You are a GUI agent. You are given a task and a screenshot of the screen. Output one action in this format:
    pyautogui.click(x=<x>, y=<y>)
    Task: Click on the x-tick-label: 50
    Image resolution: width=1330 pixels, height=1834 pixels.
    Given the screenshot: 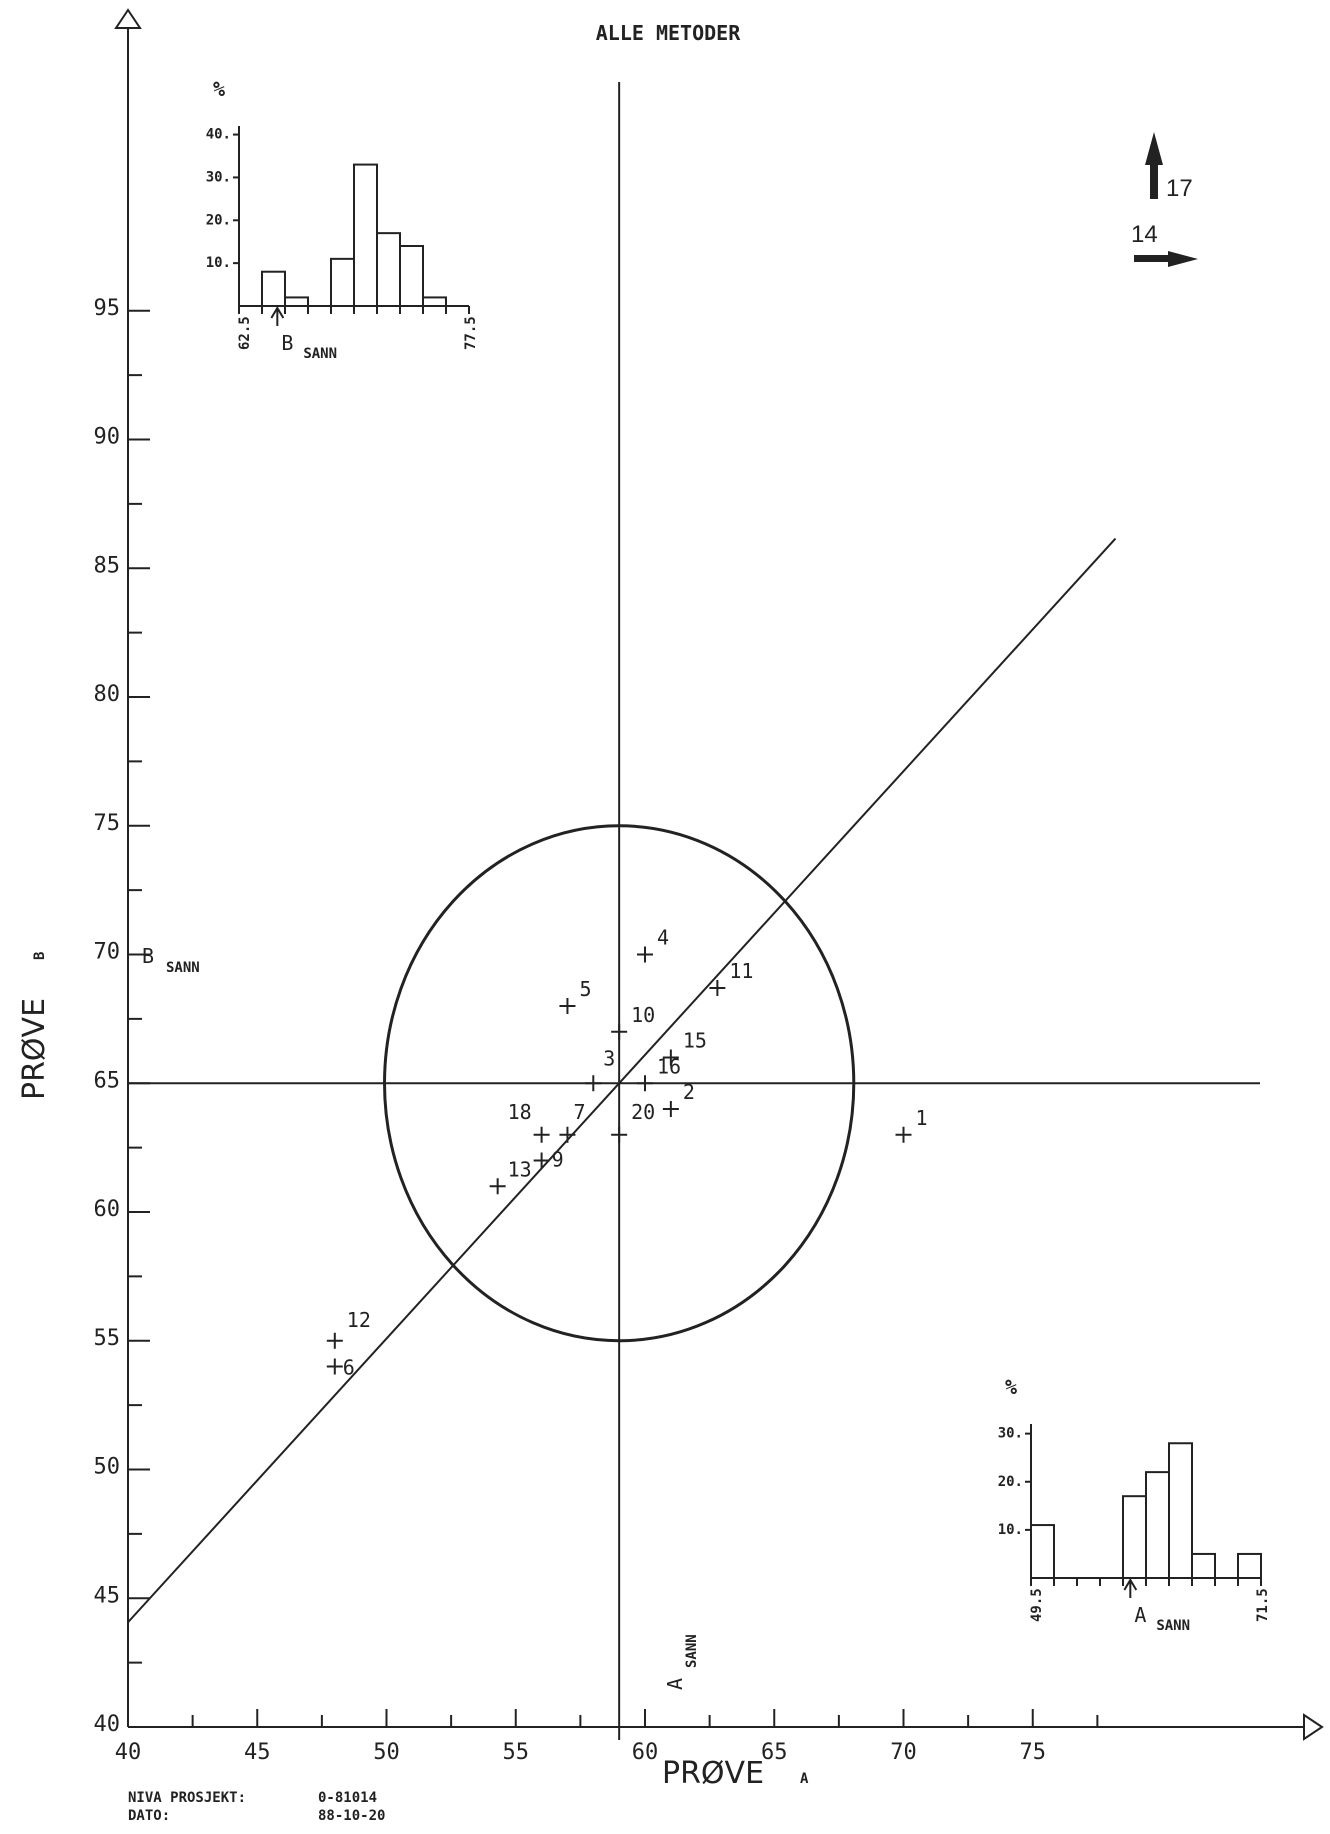 What is the action you would take?
    pyautogui.click(x=386, y=1752)
    